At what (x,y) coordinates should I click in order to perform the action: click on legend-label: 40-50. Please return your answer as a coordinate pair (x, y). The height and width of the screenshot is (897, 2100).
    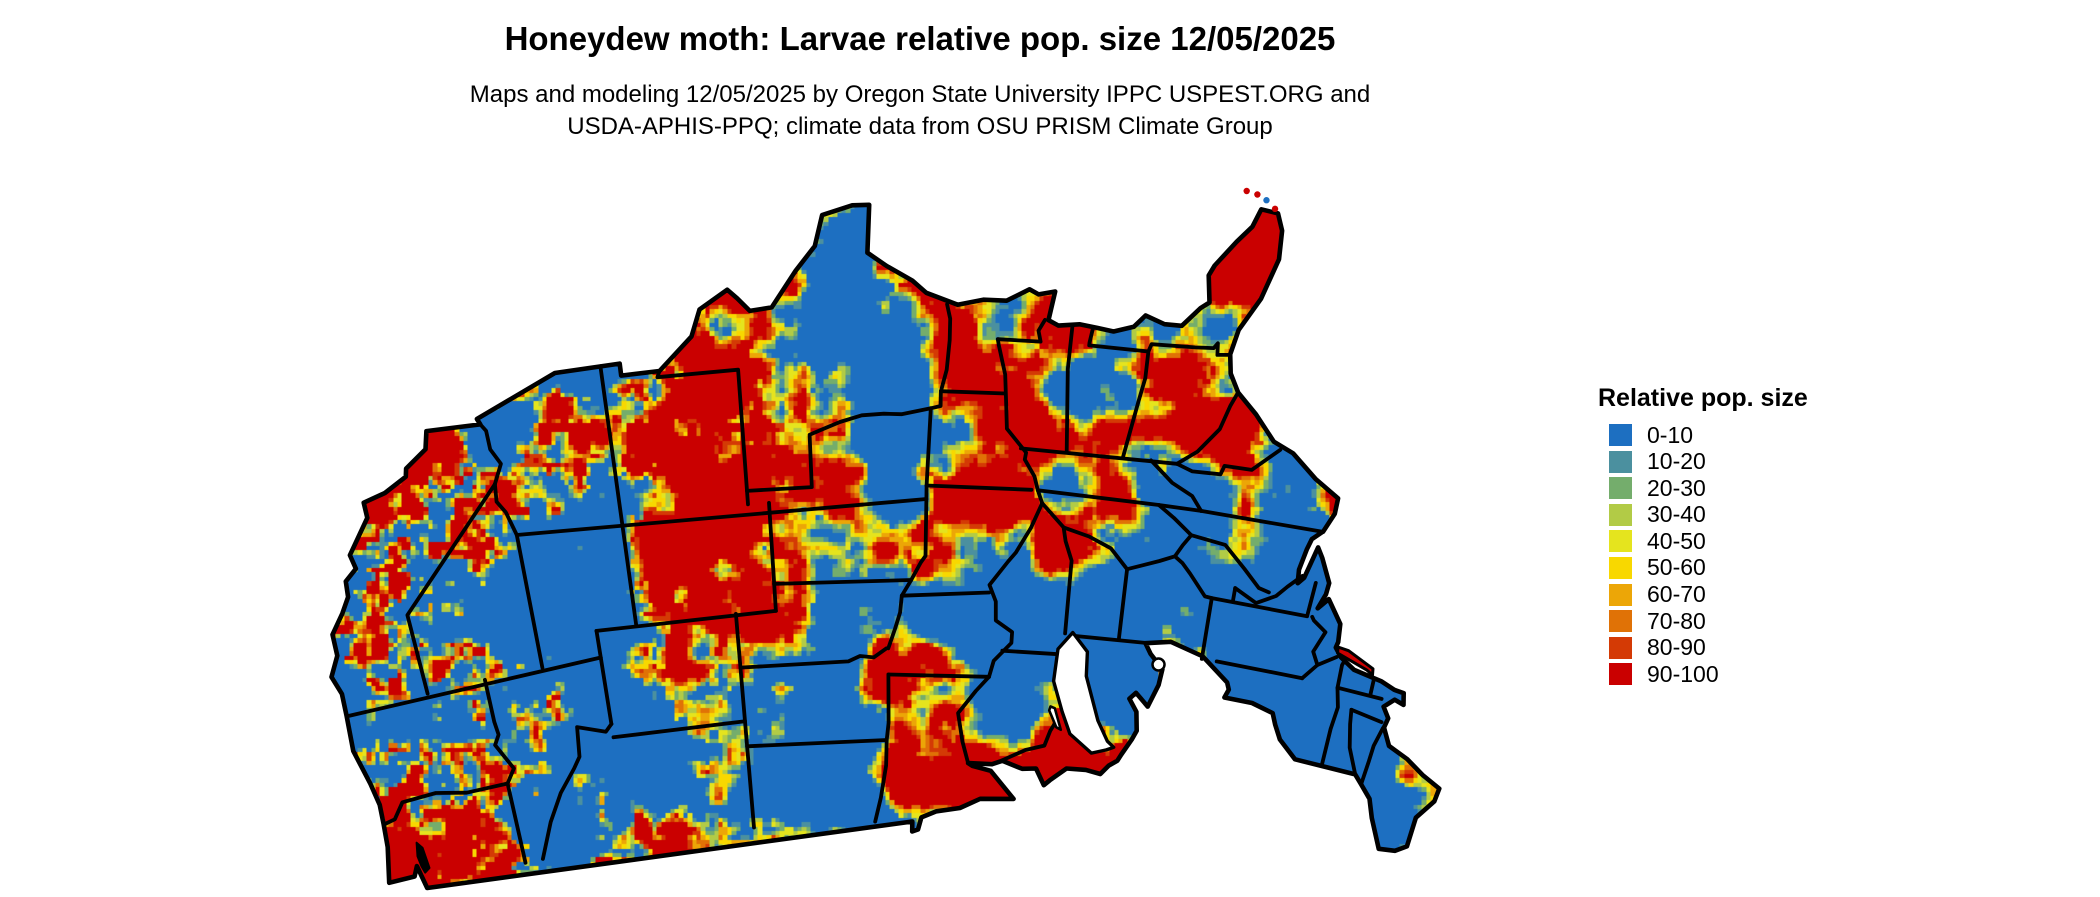
    Looking at the image, I should click on (1676, 540).